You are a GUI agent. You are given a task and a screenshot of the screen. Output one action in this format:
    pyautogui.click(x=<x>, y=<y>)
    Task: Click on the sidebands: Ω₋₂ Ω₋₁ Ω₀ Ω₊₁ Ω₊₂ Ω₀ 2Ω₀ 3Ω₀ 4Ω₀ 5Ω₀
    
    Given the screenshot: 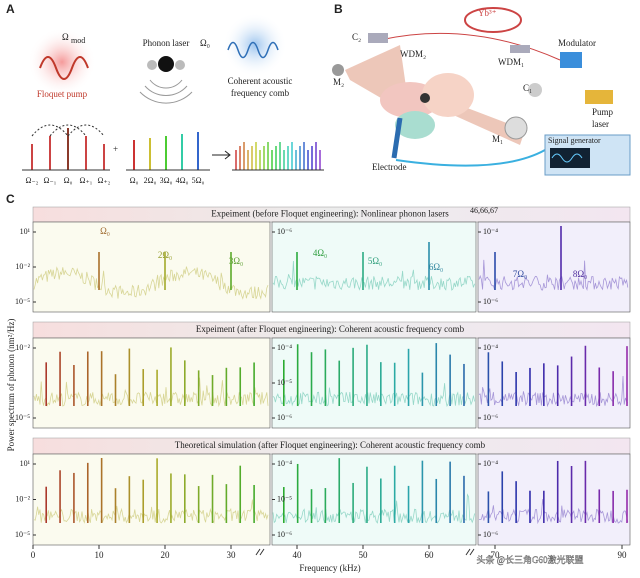 What is the action you would take?
    pyautogui.click(x=173, y=154)
    